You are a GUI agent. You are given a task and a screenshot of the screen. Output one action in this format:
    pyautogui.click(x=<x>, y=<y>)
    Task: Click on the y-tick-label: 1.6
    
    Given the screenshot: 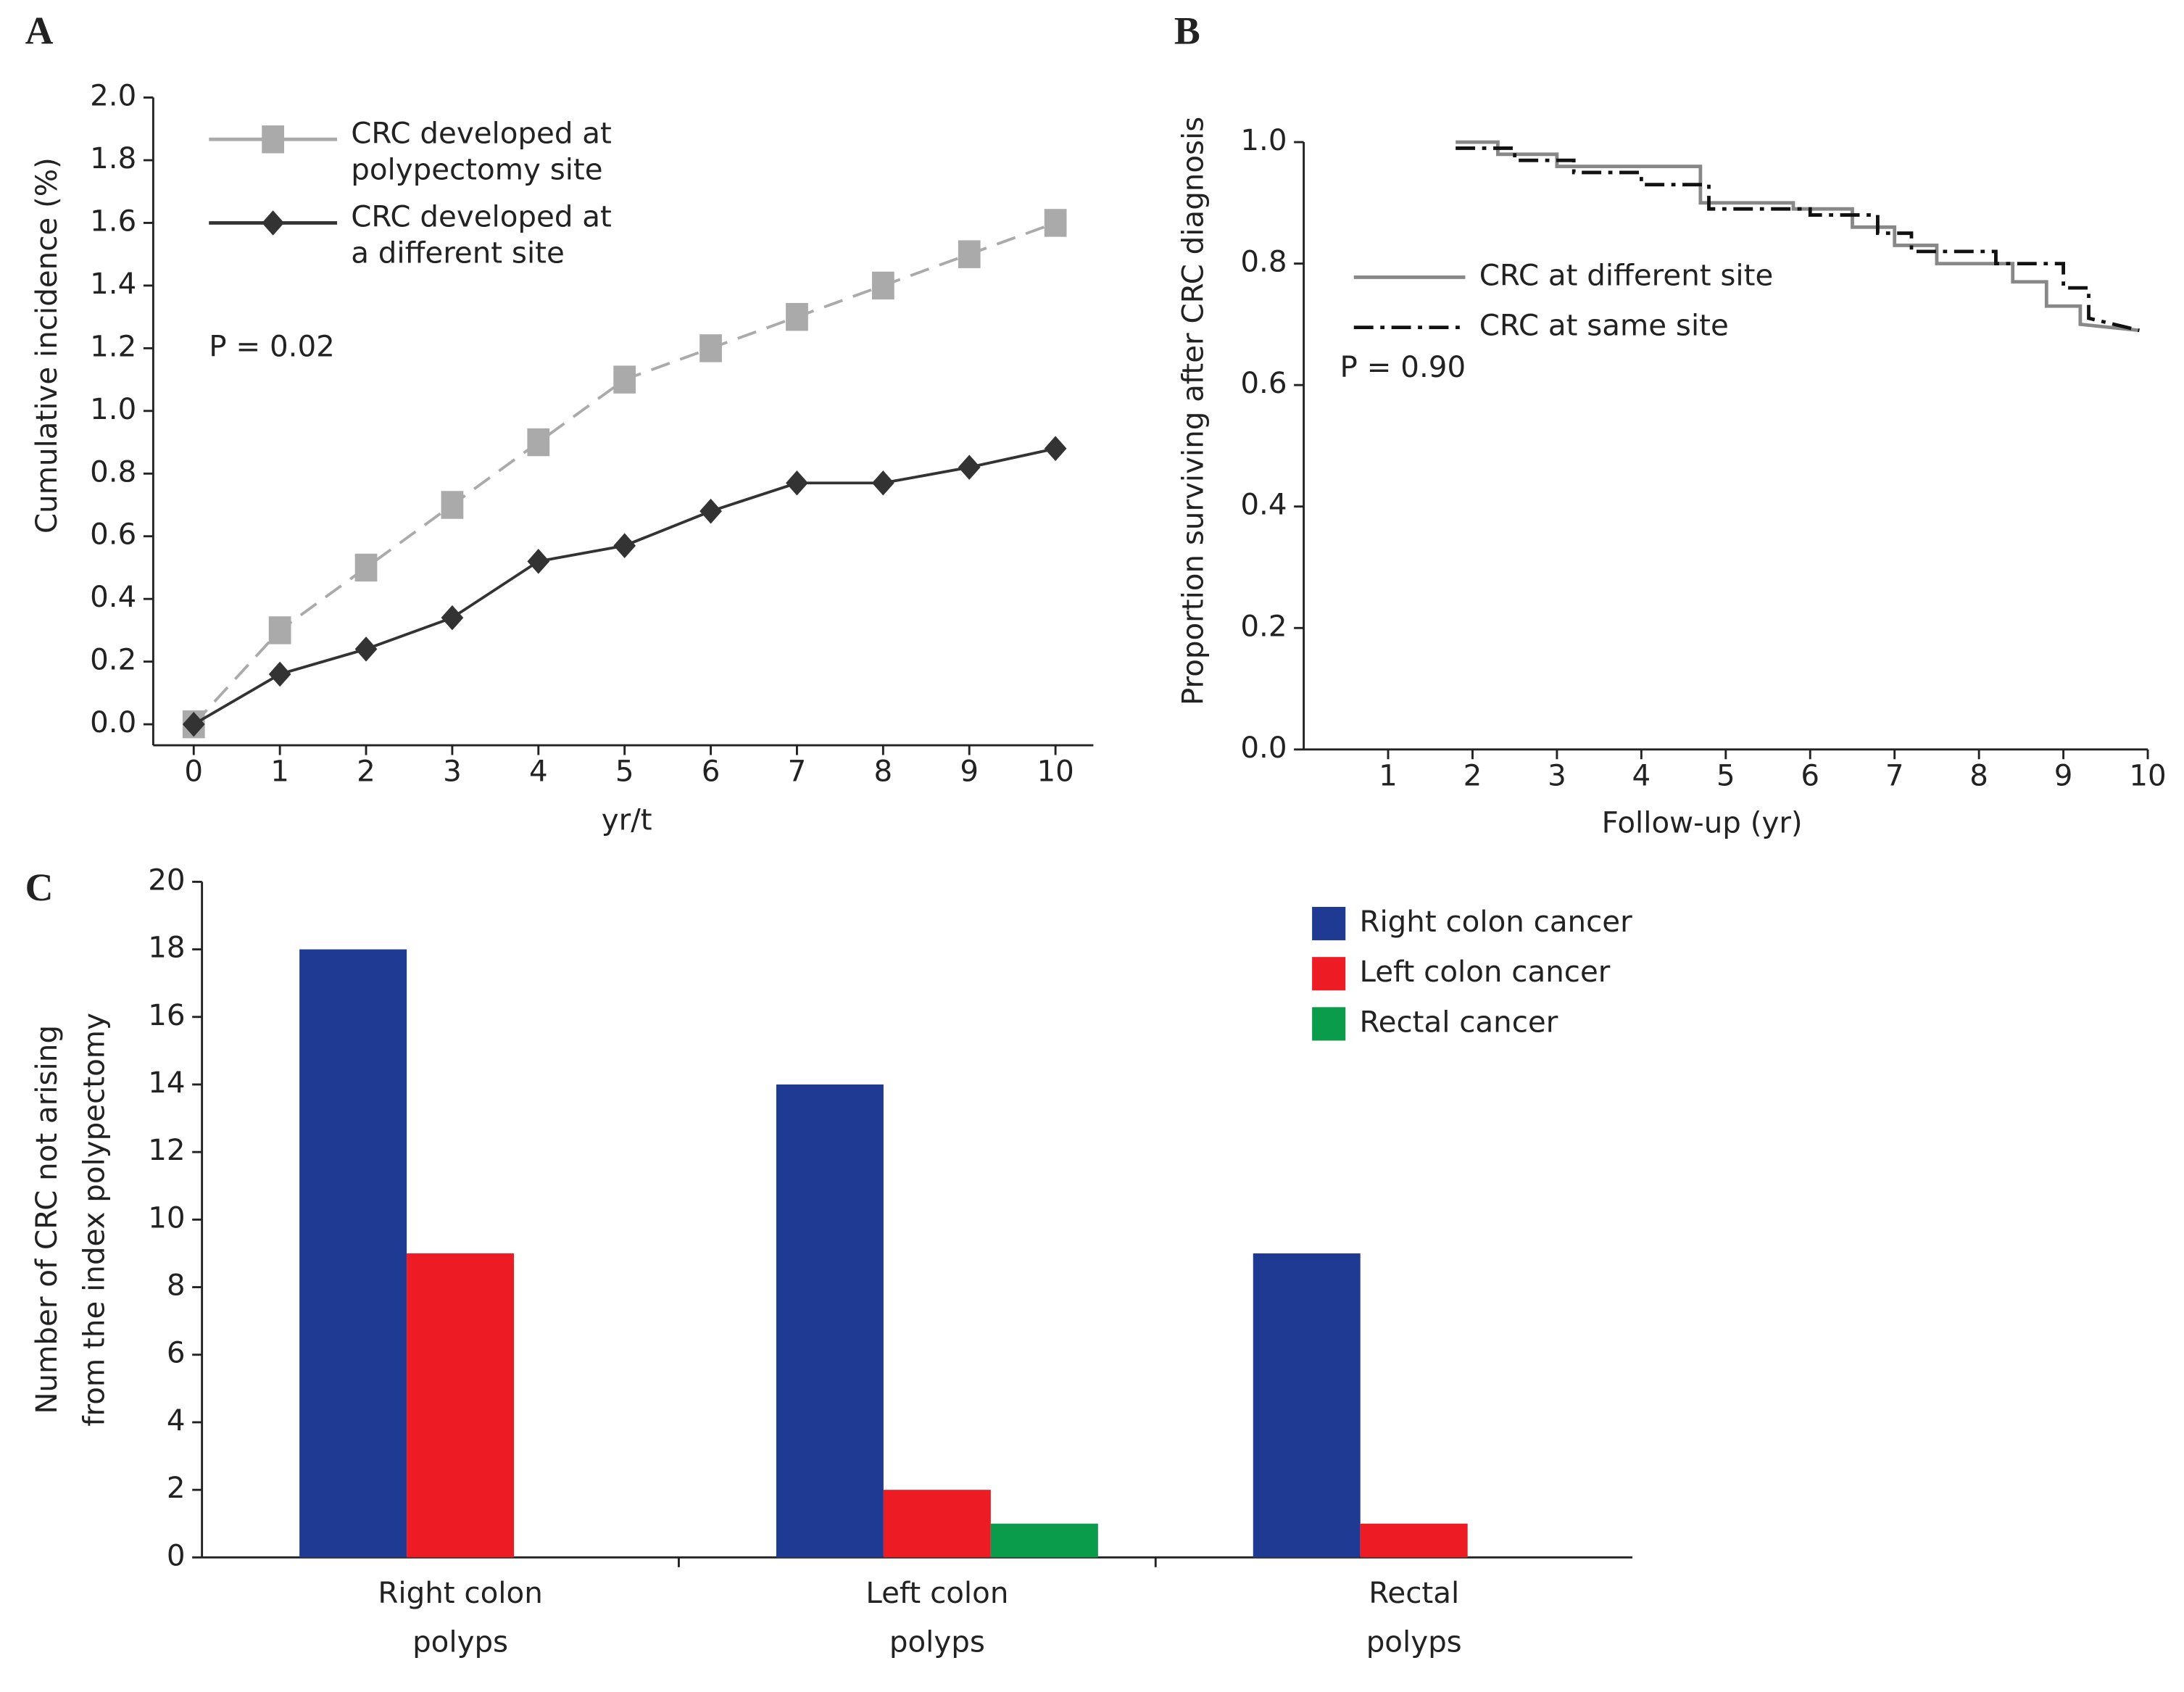 What is the action you would take?
    pyautogui.click(x=113, y=221)
    